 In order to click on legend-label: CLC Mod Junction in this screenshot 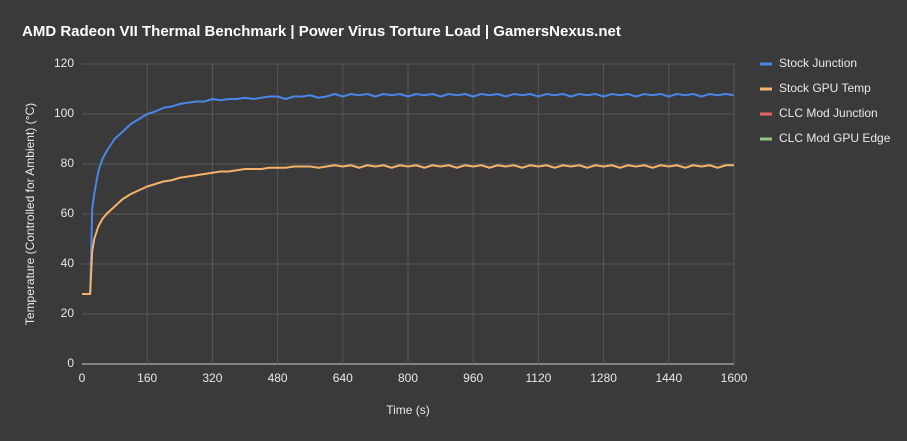, I will do `click(828, 113)`.